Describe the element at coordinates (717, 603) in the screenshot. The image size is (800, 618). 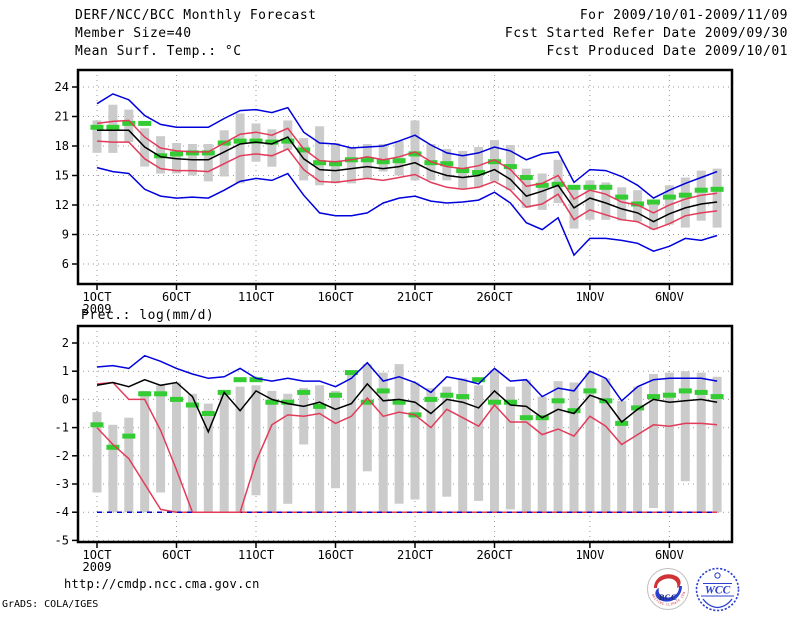
I see `wcc-wreath` at that location.